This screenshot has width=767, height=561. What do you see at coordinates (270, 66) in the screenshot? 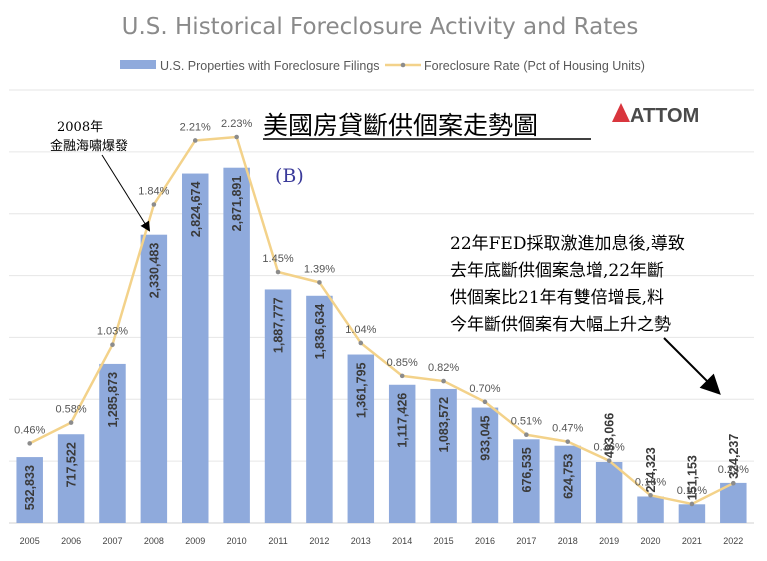
I see `legend-bar-label: U.S. Properties with Foreclosure Filings` at bounding box center [270, 66].